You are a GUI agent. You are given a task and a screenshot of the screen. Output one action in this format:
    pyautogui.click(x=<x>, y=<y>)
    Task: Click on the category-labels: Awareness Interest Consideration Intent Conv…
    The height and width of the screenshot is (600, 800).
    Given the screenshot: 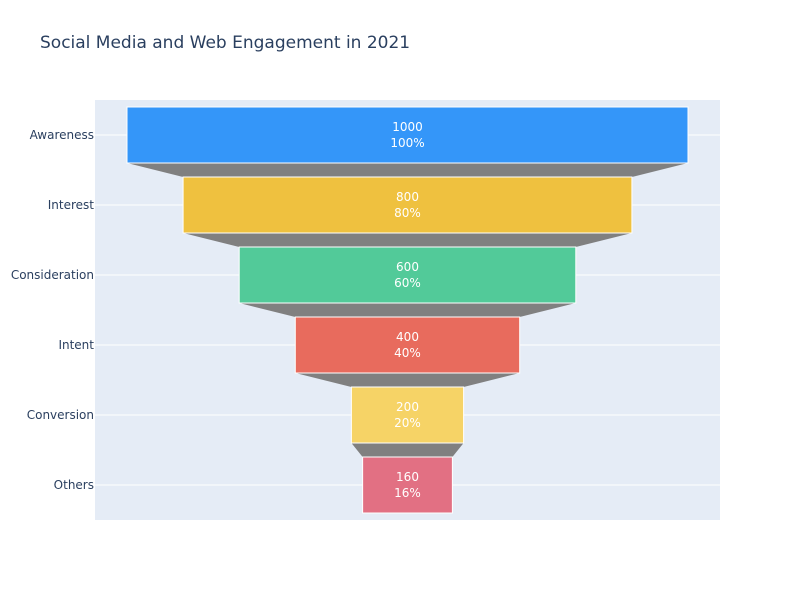 What is the action you would take?
    pyautogui.click(x=52, y=310)
    